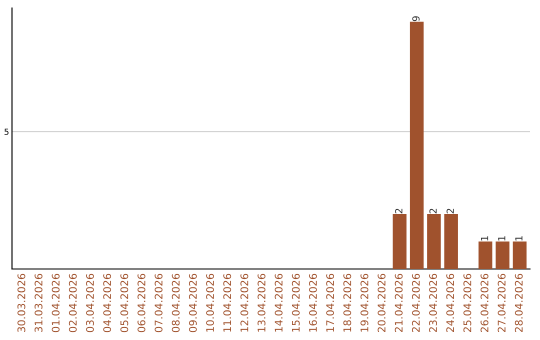 This screenshot has width=540, height=340. I want to click on x-tick-label: 09.04.2026, so click(192, 303).